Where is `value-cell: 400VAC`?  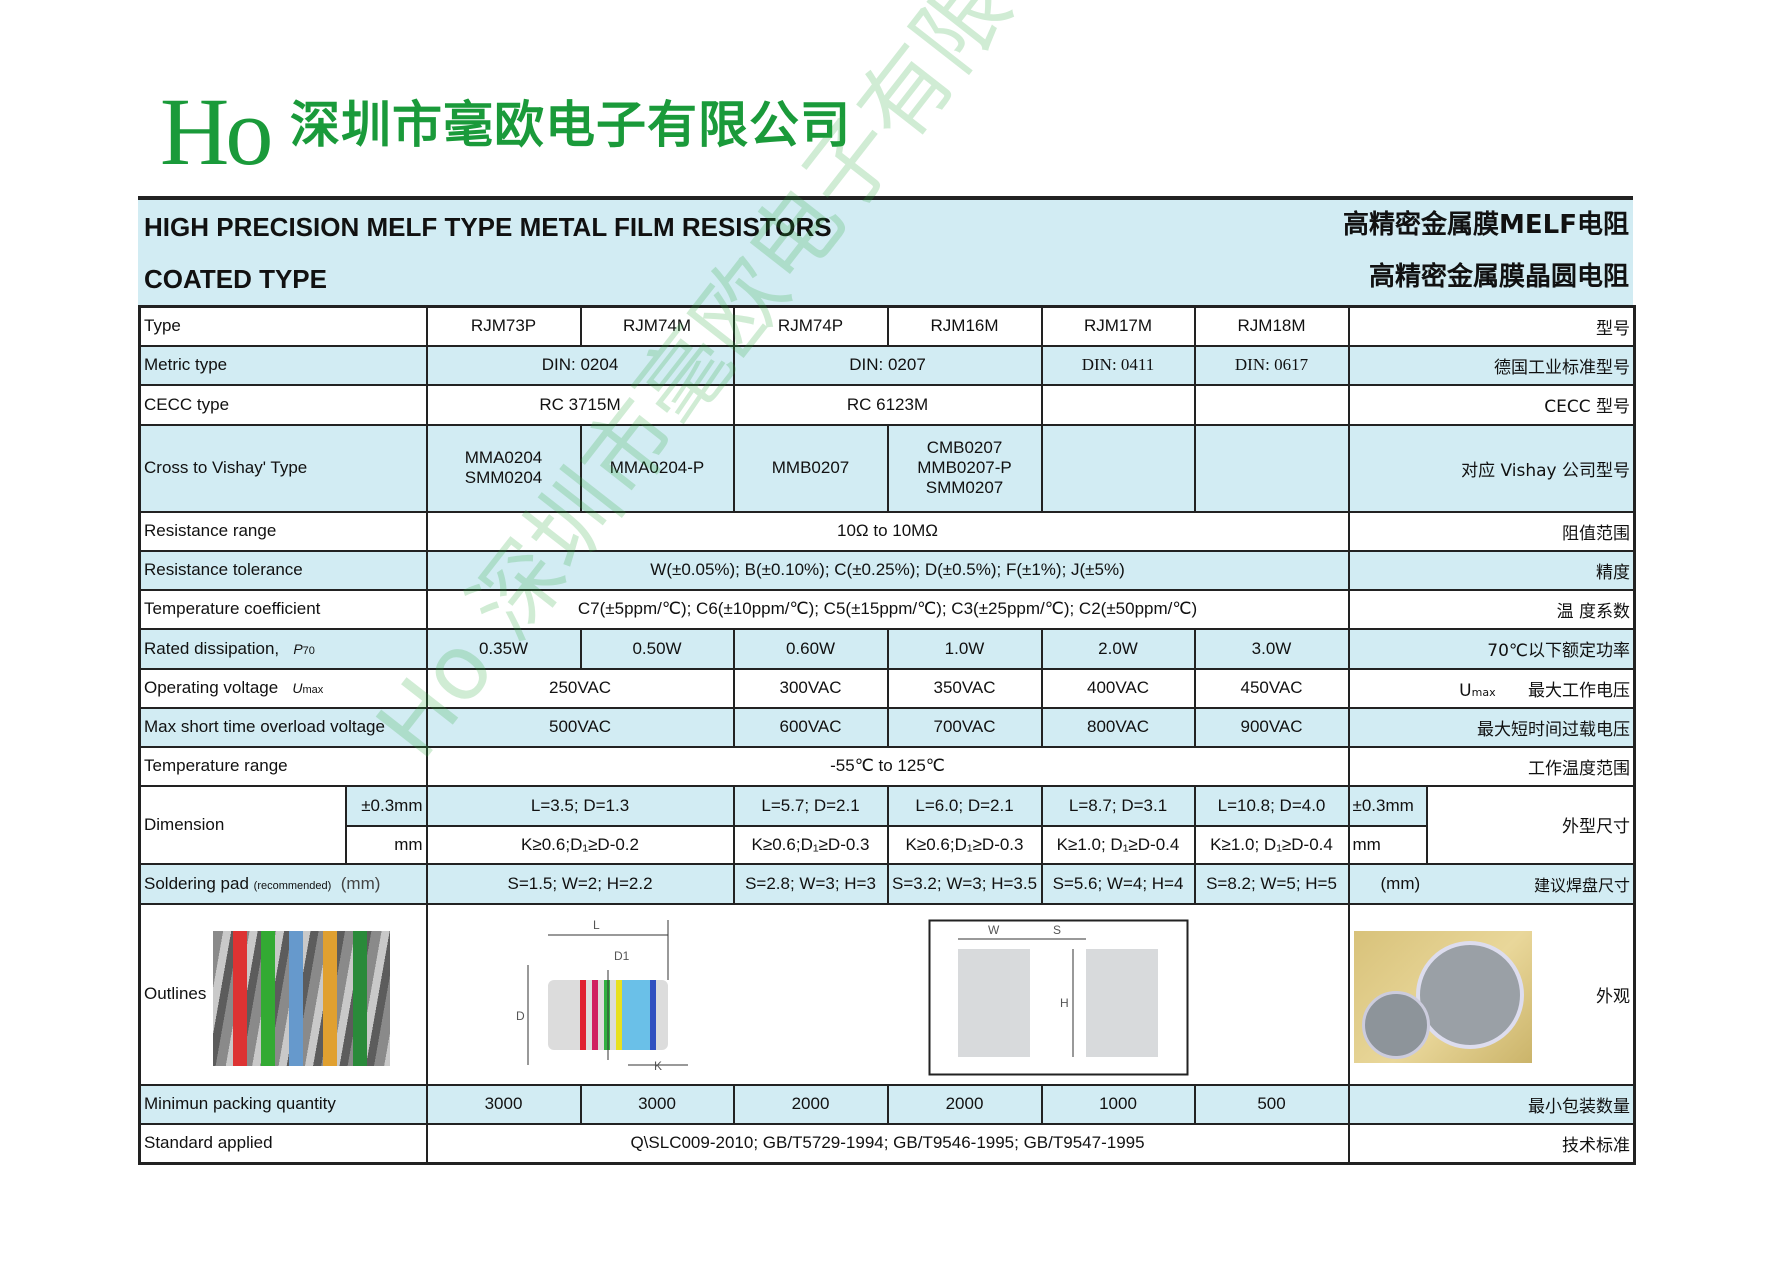 value-cell: 400VAC is located at coordinates (1118, 688).